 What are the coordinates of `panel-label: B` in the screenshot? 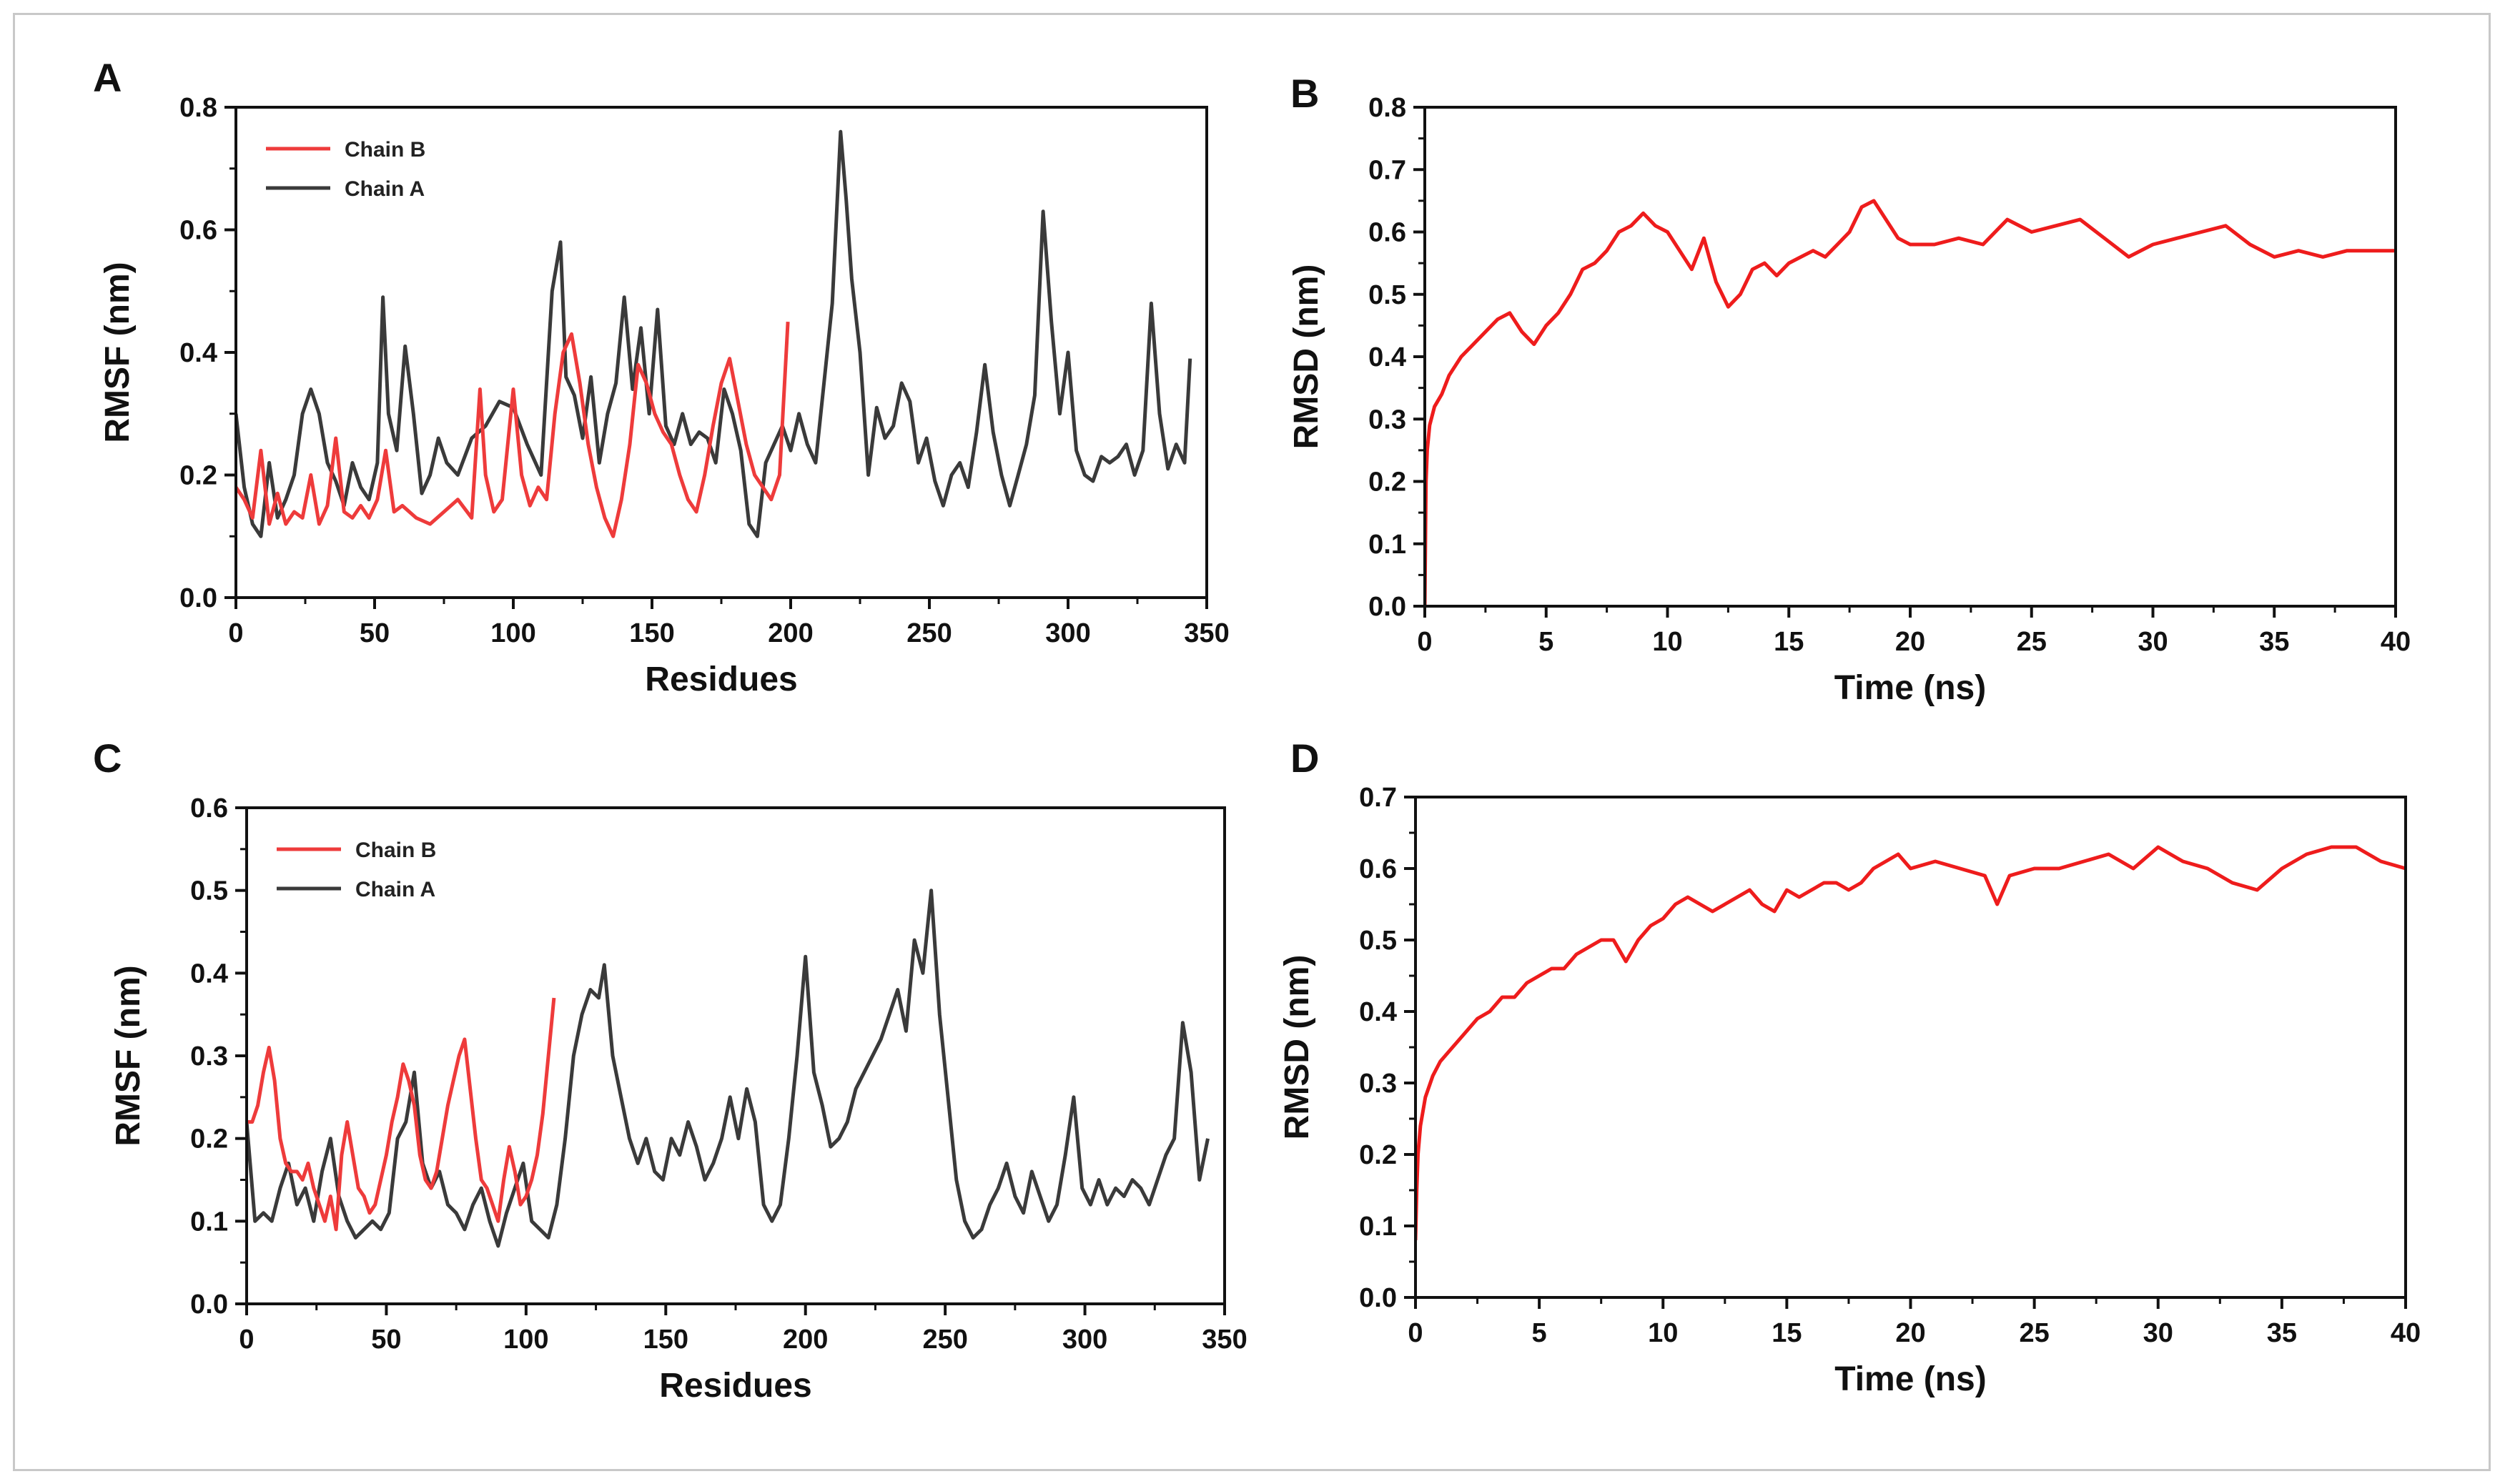 It's located at (1304, 93).